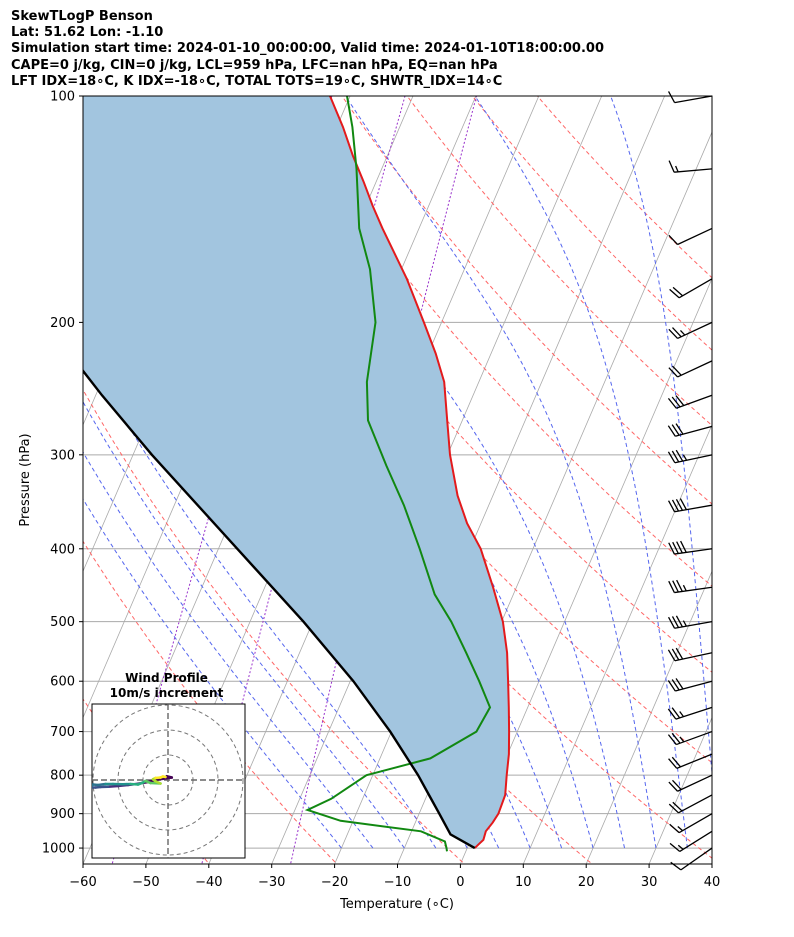 This screenshot has width=794, height=937. Describe the element at coordinates (62, 682) in the screenshot. I see `y-tick-label: 600` at that location.